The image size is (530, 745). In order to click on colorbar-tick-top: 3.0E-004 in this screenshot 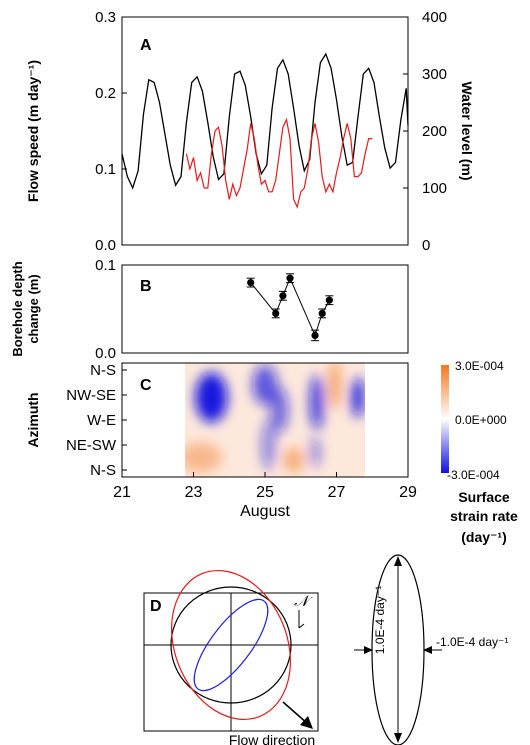, I will do `click(479, 366)`.